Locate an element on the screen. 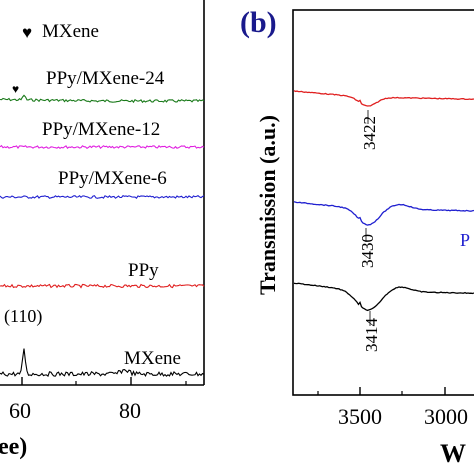 The height and width of the screenshot is (474, 474). ftir-series-label: P is located at coordinates (465, 240).